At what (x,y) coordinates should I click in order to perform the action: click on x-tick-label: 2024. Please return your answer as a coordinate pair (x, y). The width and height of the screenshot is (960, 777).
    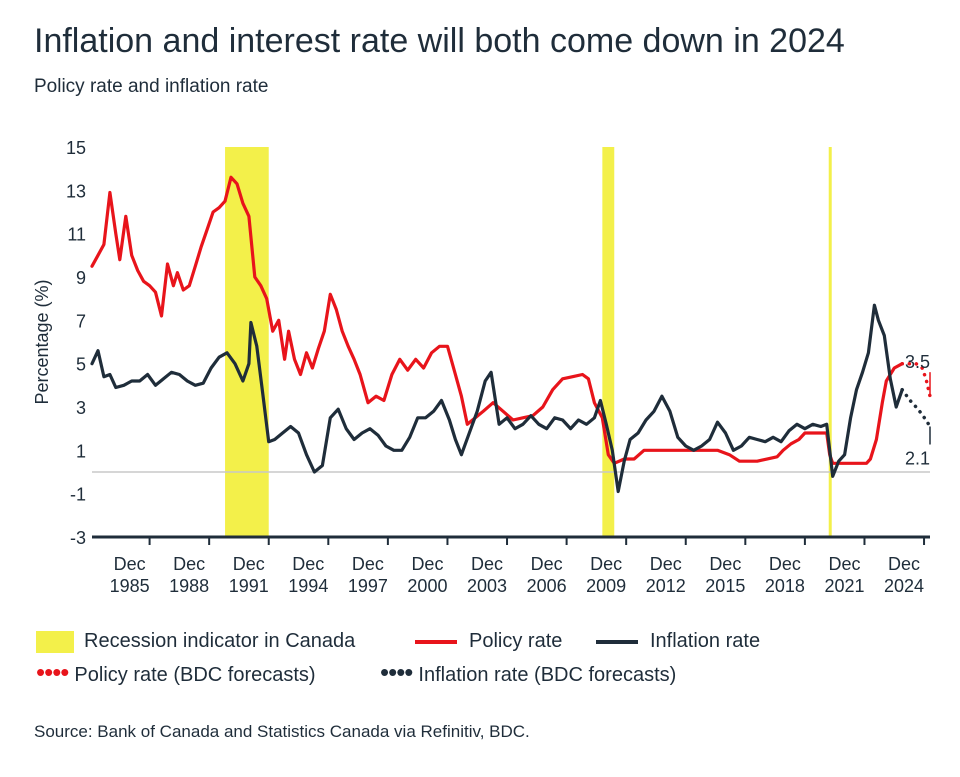
    Looking at the image, I should click on (904, 586).